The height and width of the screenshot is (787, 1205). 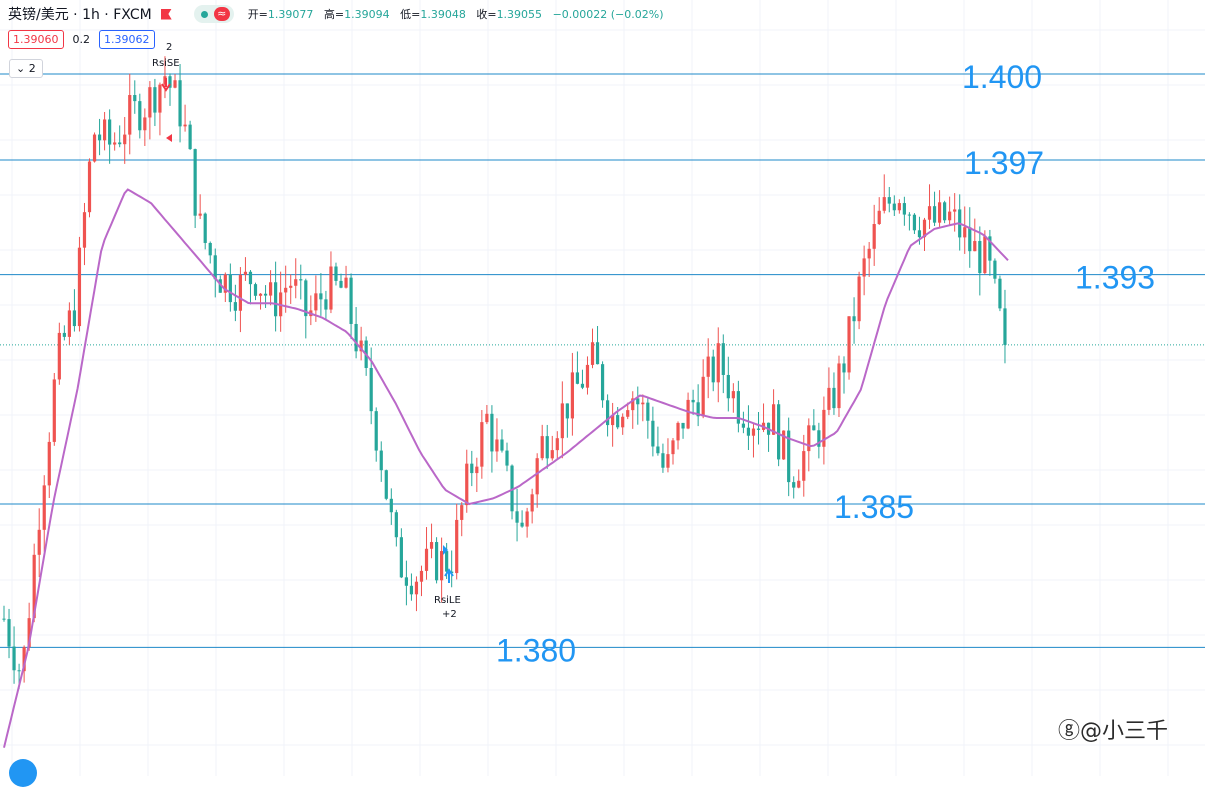 I want to click on watermark: ⓖ@小三千, so click(x=1113, y=729).